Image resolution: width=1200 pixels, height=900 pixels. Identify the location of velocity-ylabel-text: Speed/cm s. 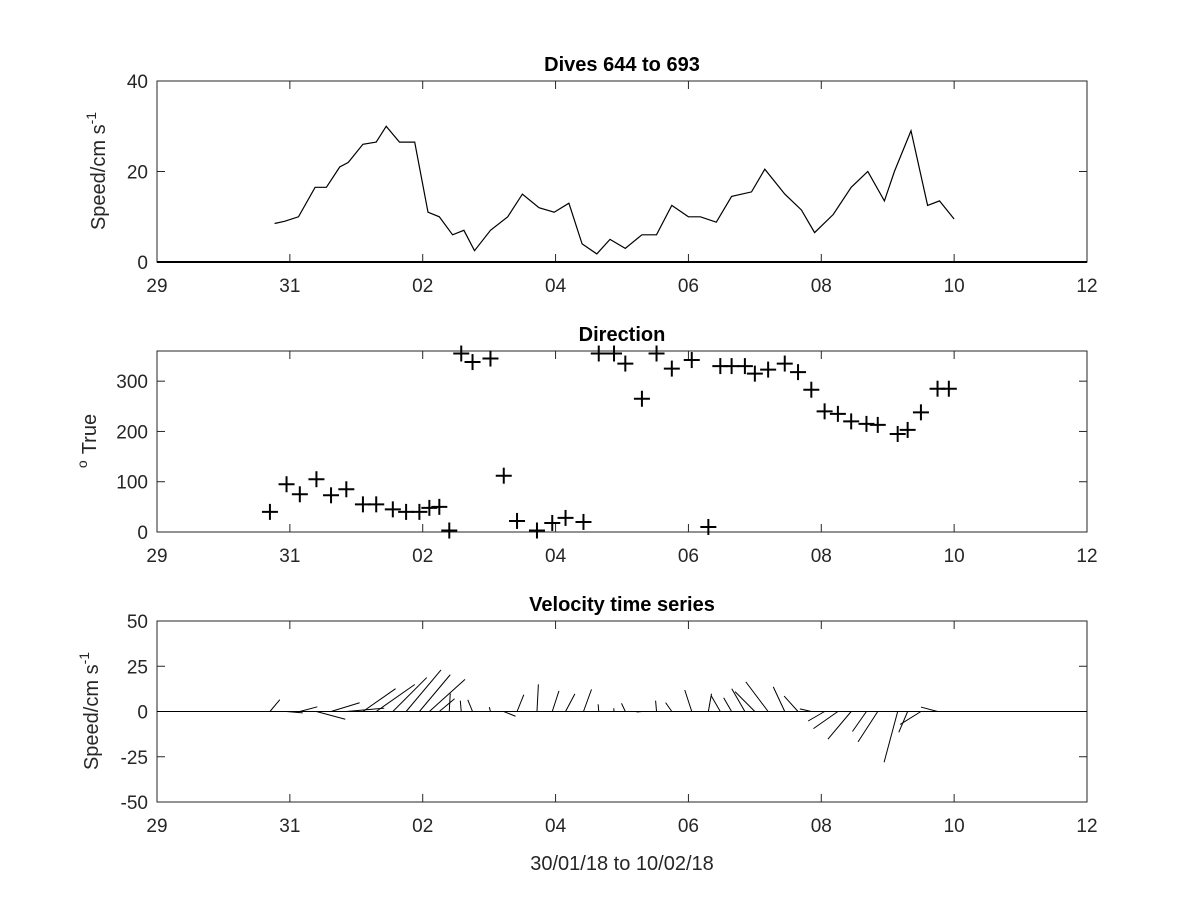
(92, 717).